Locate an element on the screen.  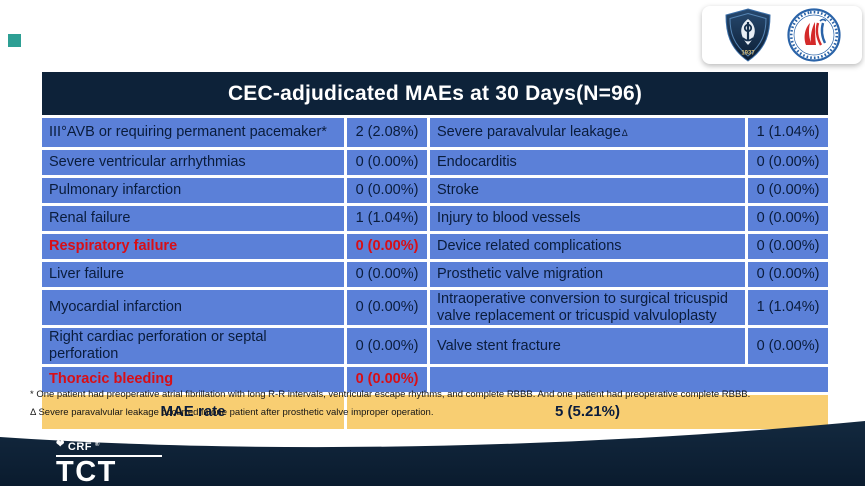
event-label-cell: Severe paravalvular leakage Δ is located at coordinates (587, 132).